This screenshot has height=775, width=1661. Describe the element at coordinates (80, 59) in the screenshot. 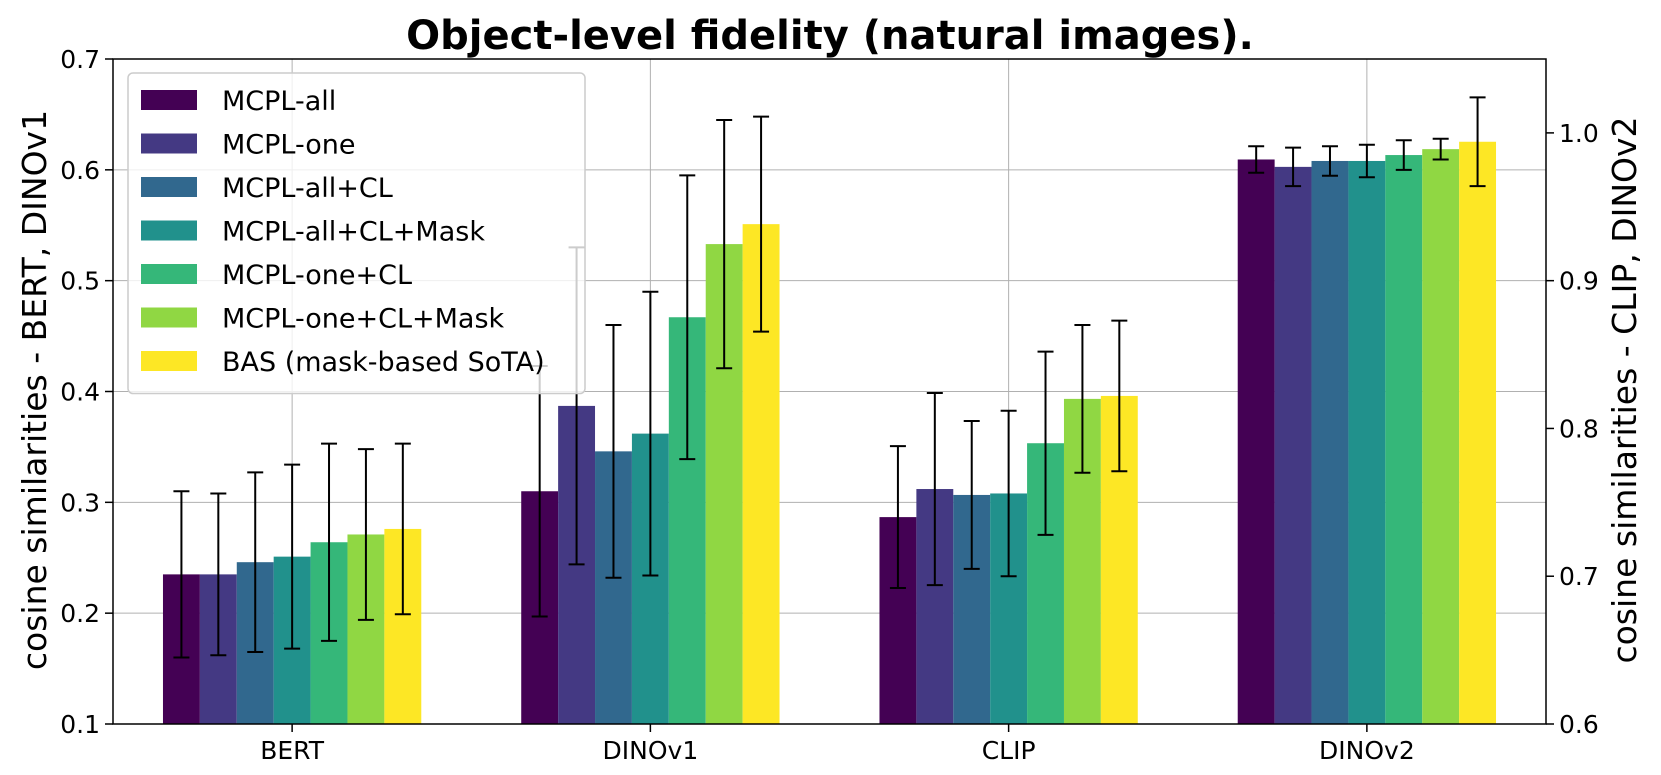

I see `y-tick-label-left: 0.7` at that location.